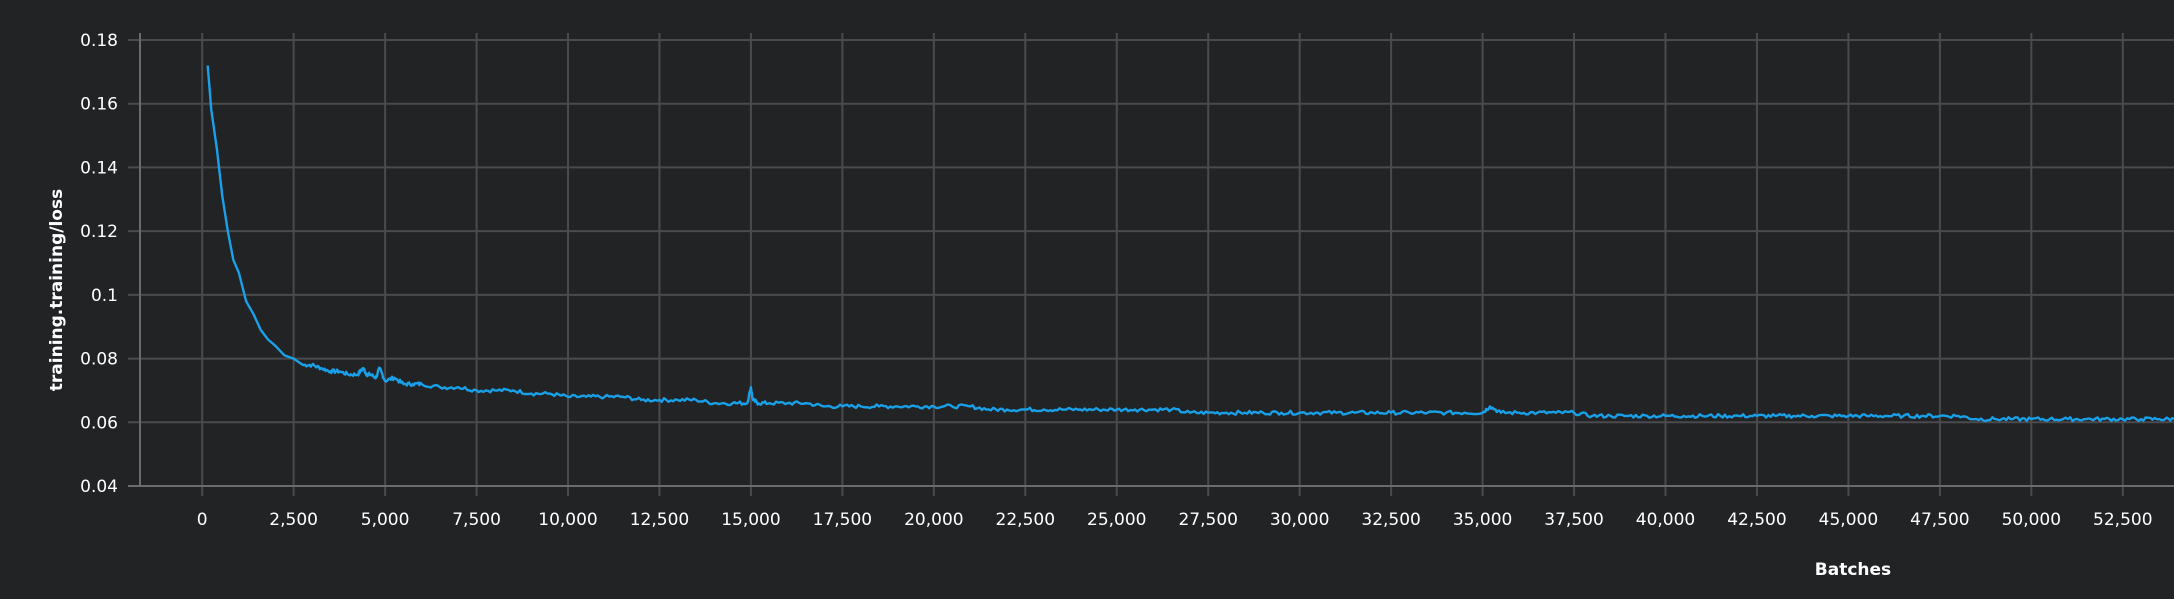  What do you see at coordinates (567, 520) in the screenshot?
I see `x-tick-label: 10,000` at bounding box center [567, 520].